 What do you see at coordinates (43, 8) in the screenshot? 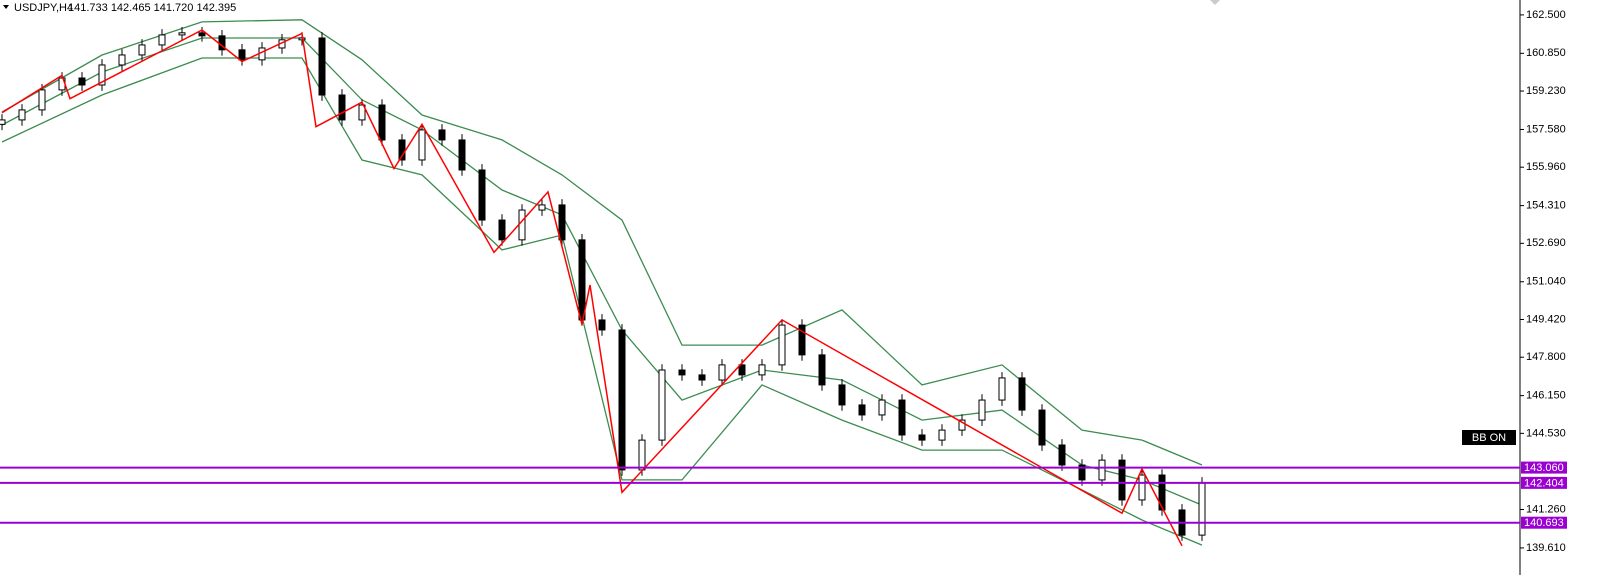
I see `symbol: USDJPY,H4` at bounding box center [43, 8].